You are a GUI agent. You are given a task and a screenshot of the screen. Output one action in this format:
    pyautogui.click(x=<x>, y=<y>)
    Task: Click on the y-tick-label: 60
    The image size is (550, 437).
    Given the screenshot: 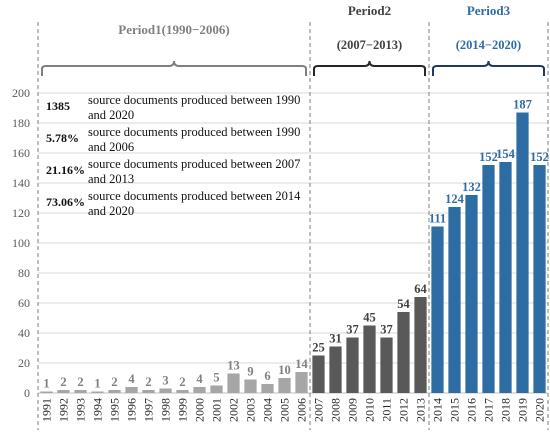 What is the action you would take?
    pyautogui.click(x=24, y=303)
    